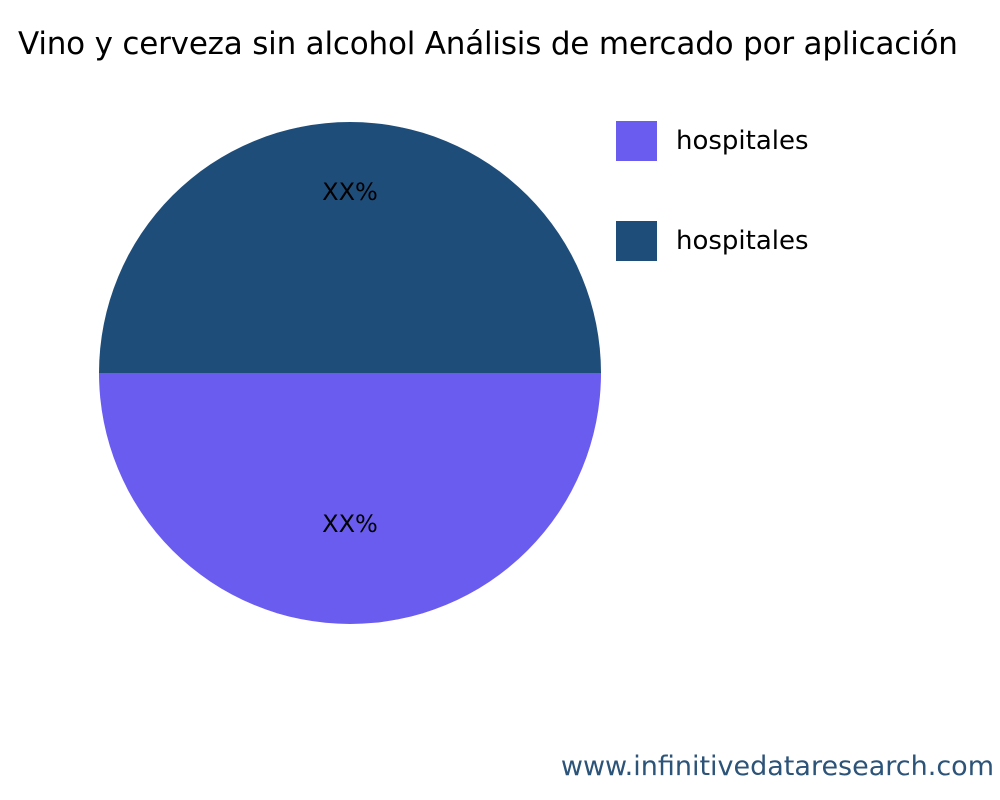 This screenshot has height=800, width=1000. I want to click on chart-legend: hospitales hospitales, so click(786, 221).